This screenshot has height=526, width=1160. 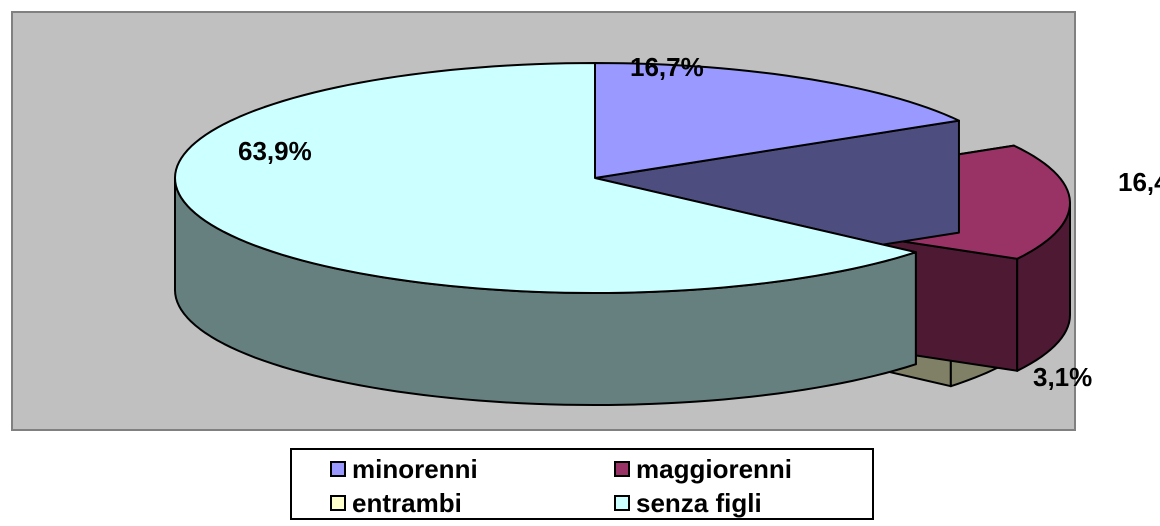 What do you see at coordinates (777, 120) in the screenshot?
I see `slice-top-minorenni` at bounding box center [777, 120].